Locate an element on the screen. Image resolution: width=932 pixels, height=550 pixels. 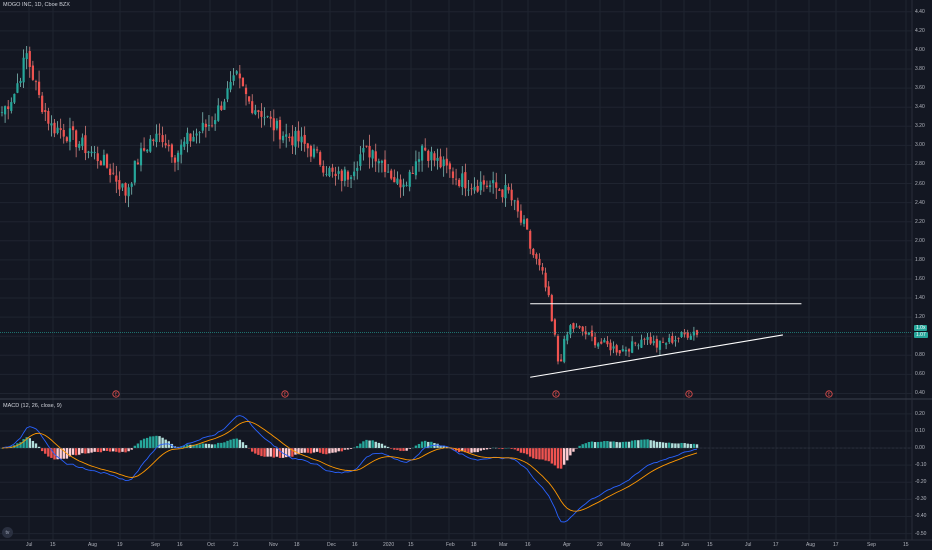
price-axis-label: 2.40 is located at coordinates (920, 202).